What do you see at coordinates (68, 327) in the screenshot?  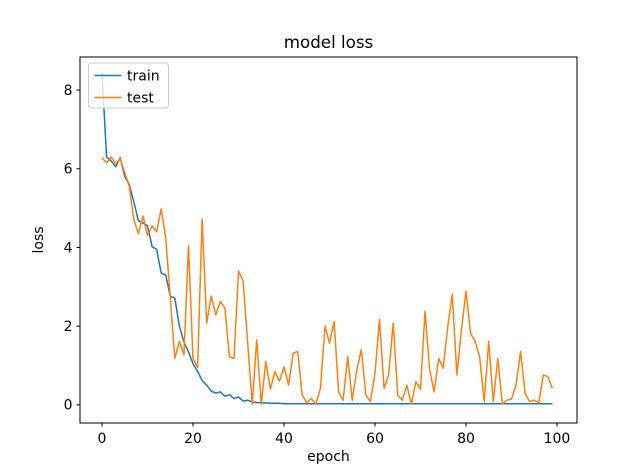 I see `y-tick-label: 2` at bounding box center [68, 327].